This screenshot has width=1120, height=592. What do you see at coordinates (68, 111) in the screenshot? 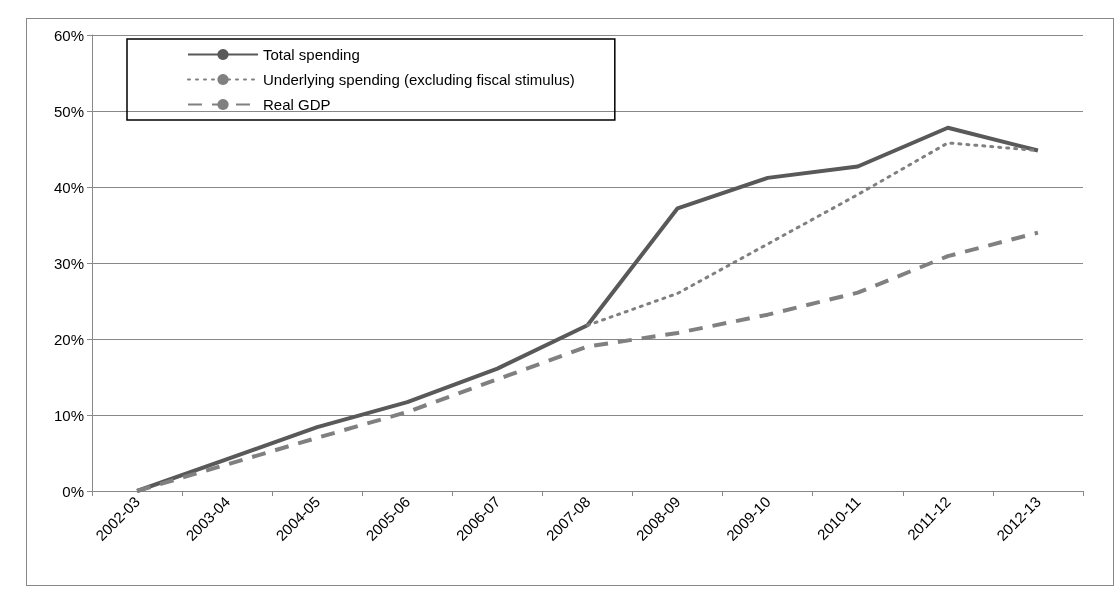
I see `y-tick-label: 50%` at bounding box center [68, 111].